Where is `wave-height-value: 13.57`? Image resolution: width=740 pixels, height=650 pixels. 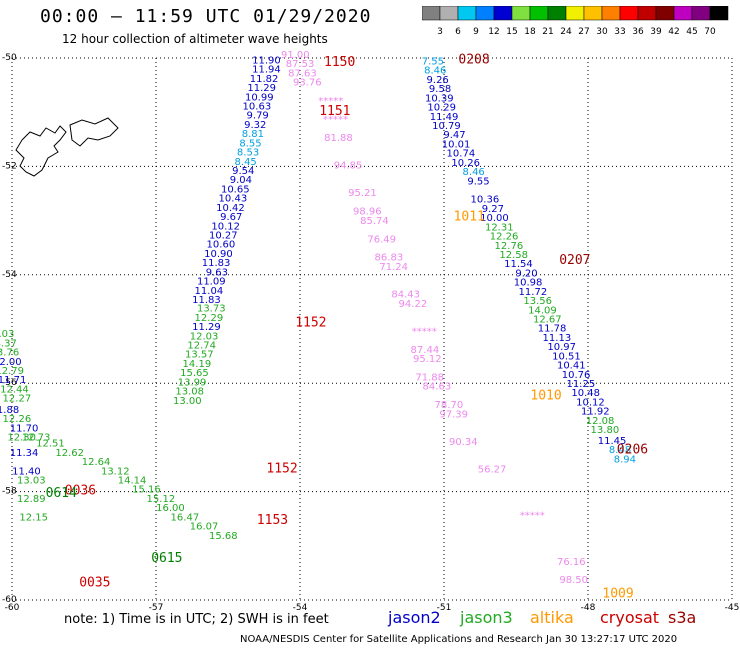
wave-height-value: 13.57 is located at coordinates (199, 355).